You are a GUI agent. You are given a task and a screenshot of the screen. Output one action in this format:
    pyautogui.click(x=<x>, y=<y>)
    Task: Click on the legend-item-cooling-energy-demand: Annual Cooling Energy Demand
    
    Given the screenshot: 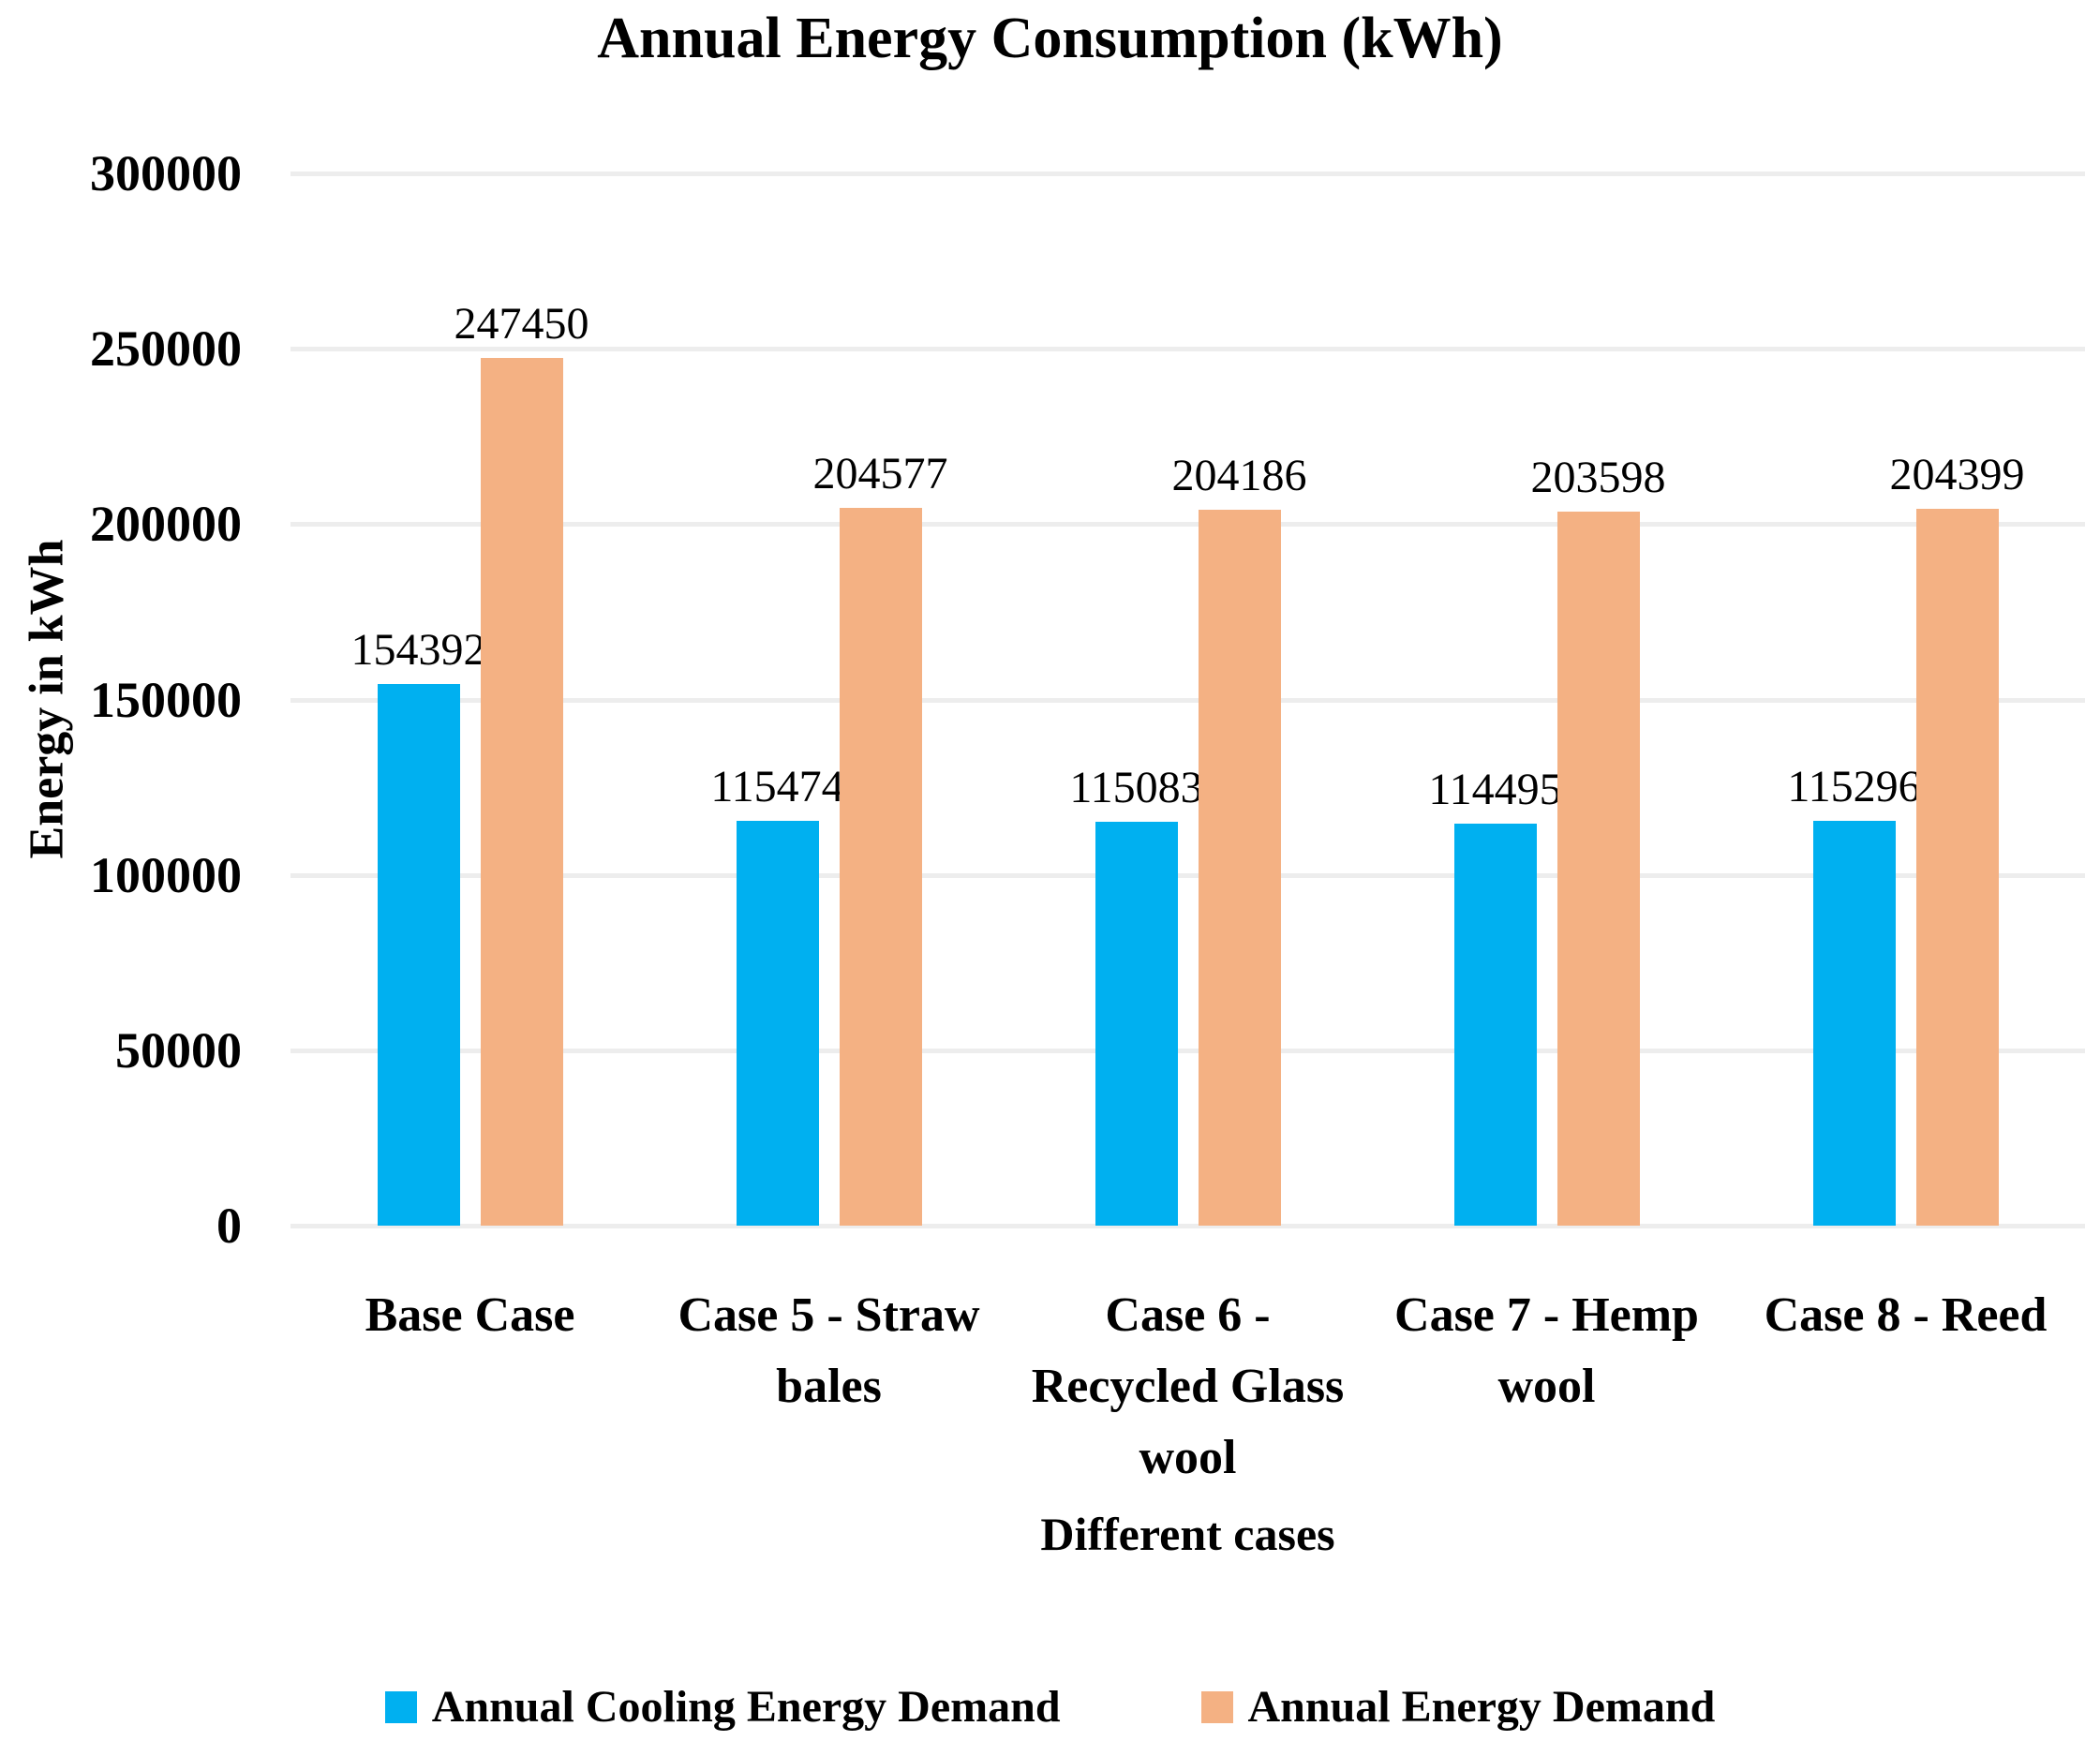 What is the action you would take?
    pyautogui.click(x=723, y=1707)
    